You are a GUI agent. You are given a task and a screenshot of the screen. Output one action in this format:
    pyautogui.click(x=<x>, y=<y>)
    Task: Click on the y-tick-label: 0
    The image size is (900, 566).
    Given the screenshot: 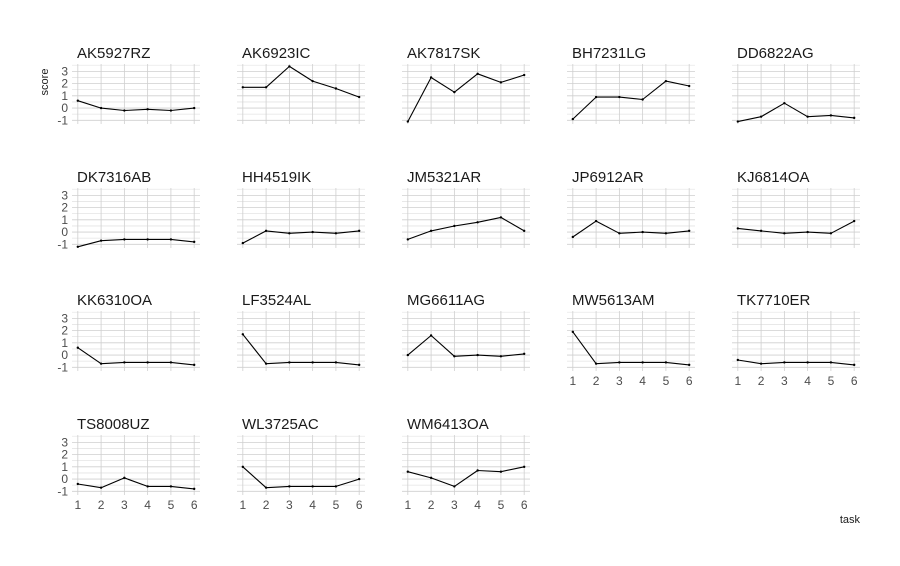 What is the action you would take?
    pyautogui.click(x=64, y=355)
    